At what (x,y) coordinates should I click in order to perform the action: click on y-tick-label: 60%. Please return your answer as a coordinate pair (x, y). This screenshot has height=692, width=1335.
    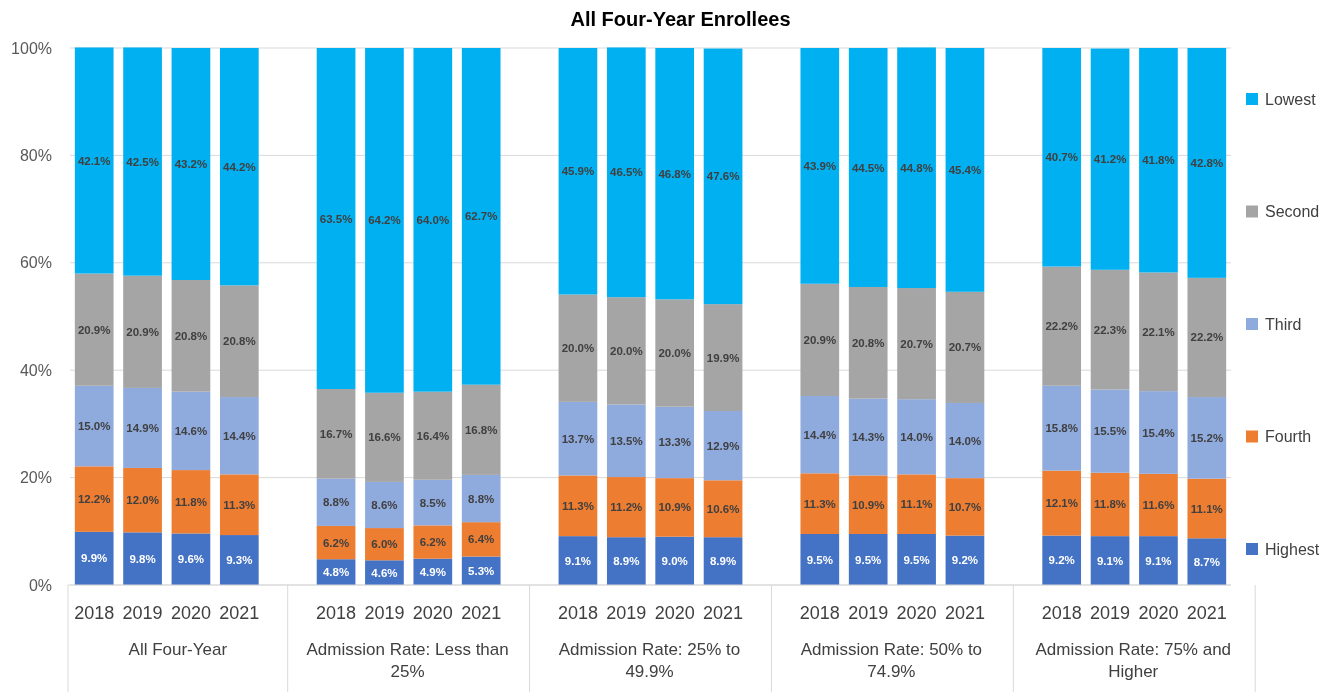
    Looking at the image, I should click on (35, 263).